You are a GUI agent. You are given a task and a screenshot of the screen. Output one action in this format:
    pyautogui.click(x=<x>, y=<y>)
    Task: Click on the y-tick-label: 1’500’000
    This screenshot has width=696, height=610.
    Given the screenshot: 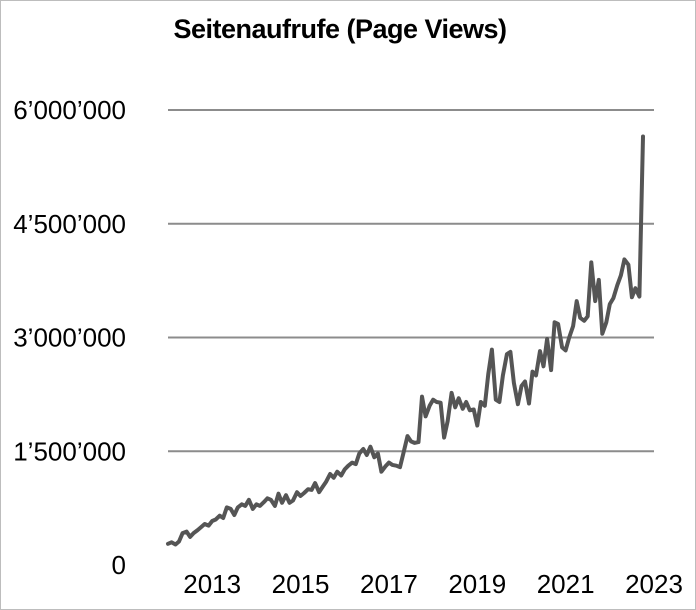 What is the action you would take?
    pyautogui.click(x=69, y=451)
    